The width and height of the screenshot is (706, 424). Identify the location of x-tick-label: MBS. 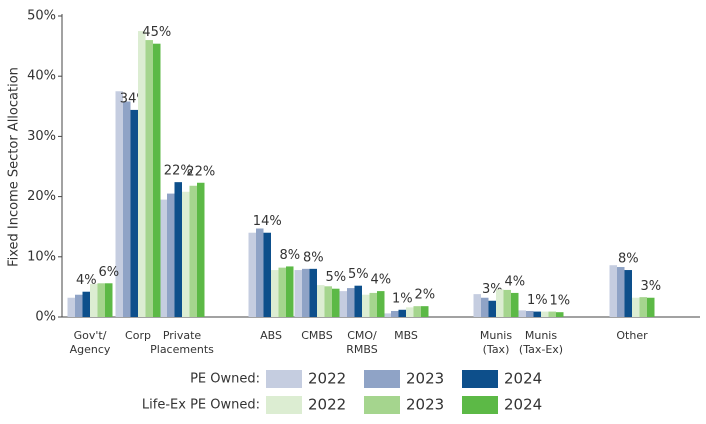
(406, 335).